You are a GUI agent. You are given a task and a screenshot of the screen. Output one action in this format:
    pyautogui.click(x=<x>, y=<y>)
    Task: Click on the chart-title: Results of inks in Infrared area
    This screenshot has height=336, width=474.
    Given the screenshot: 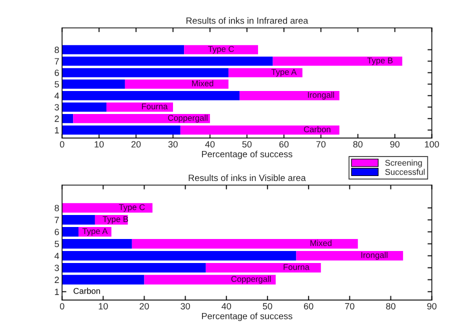 What is the action you would take?
    pyautogui.click(x=247, y=20)
    